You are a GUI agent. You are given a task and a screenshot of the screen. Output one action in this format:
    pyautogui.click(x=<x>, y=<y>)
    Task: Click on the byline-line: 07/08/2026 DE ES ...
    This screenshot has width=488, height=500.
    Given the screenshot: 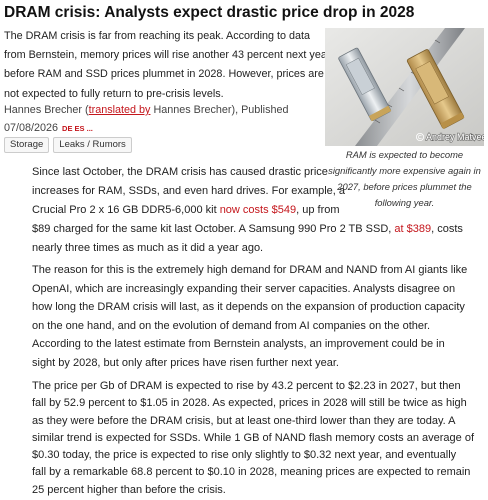 What is the action you would take?
    pyautogui.click(x=146, y=128)
    